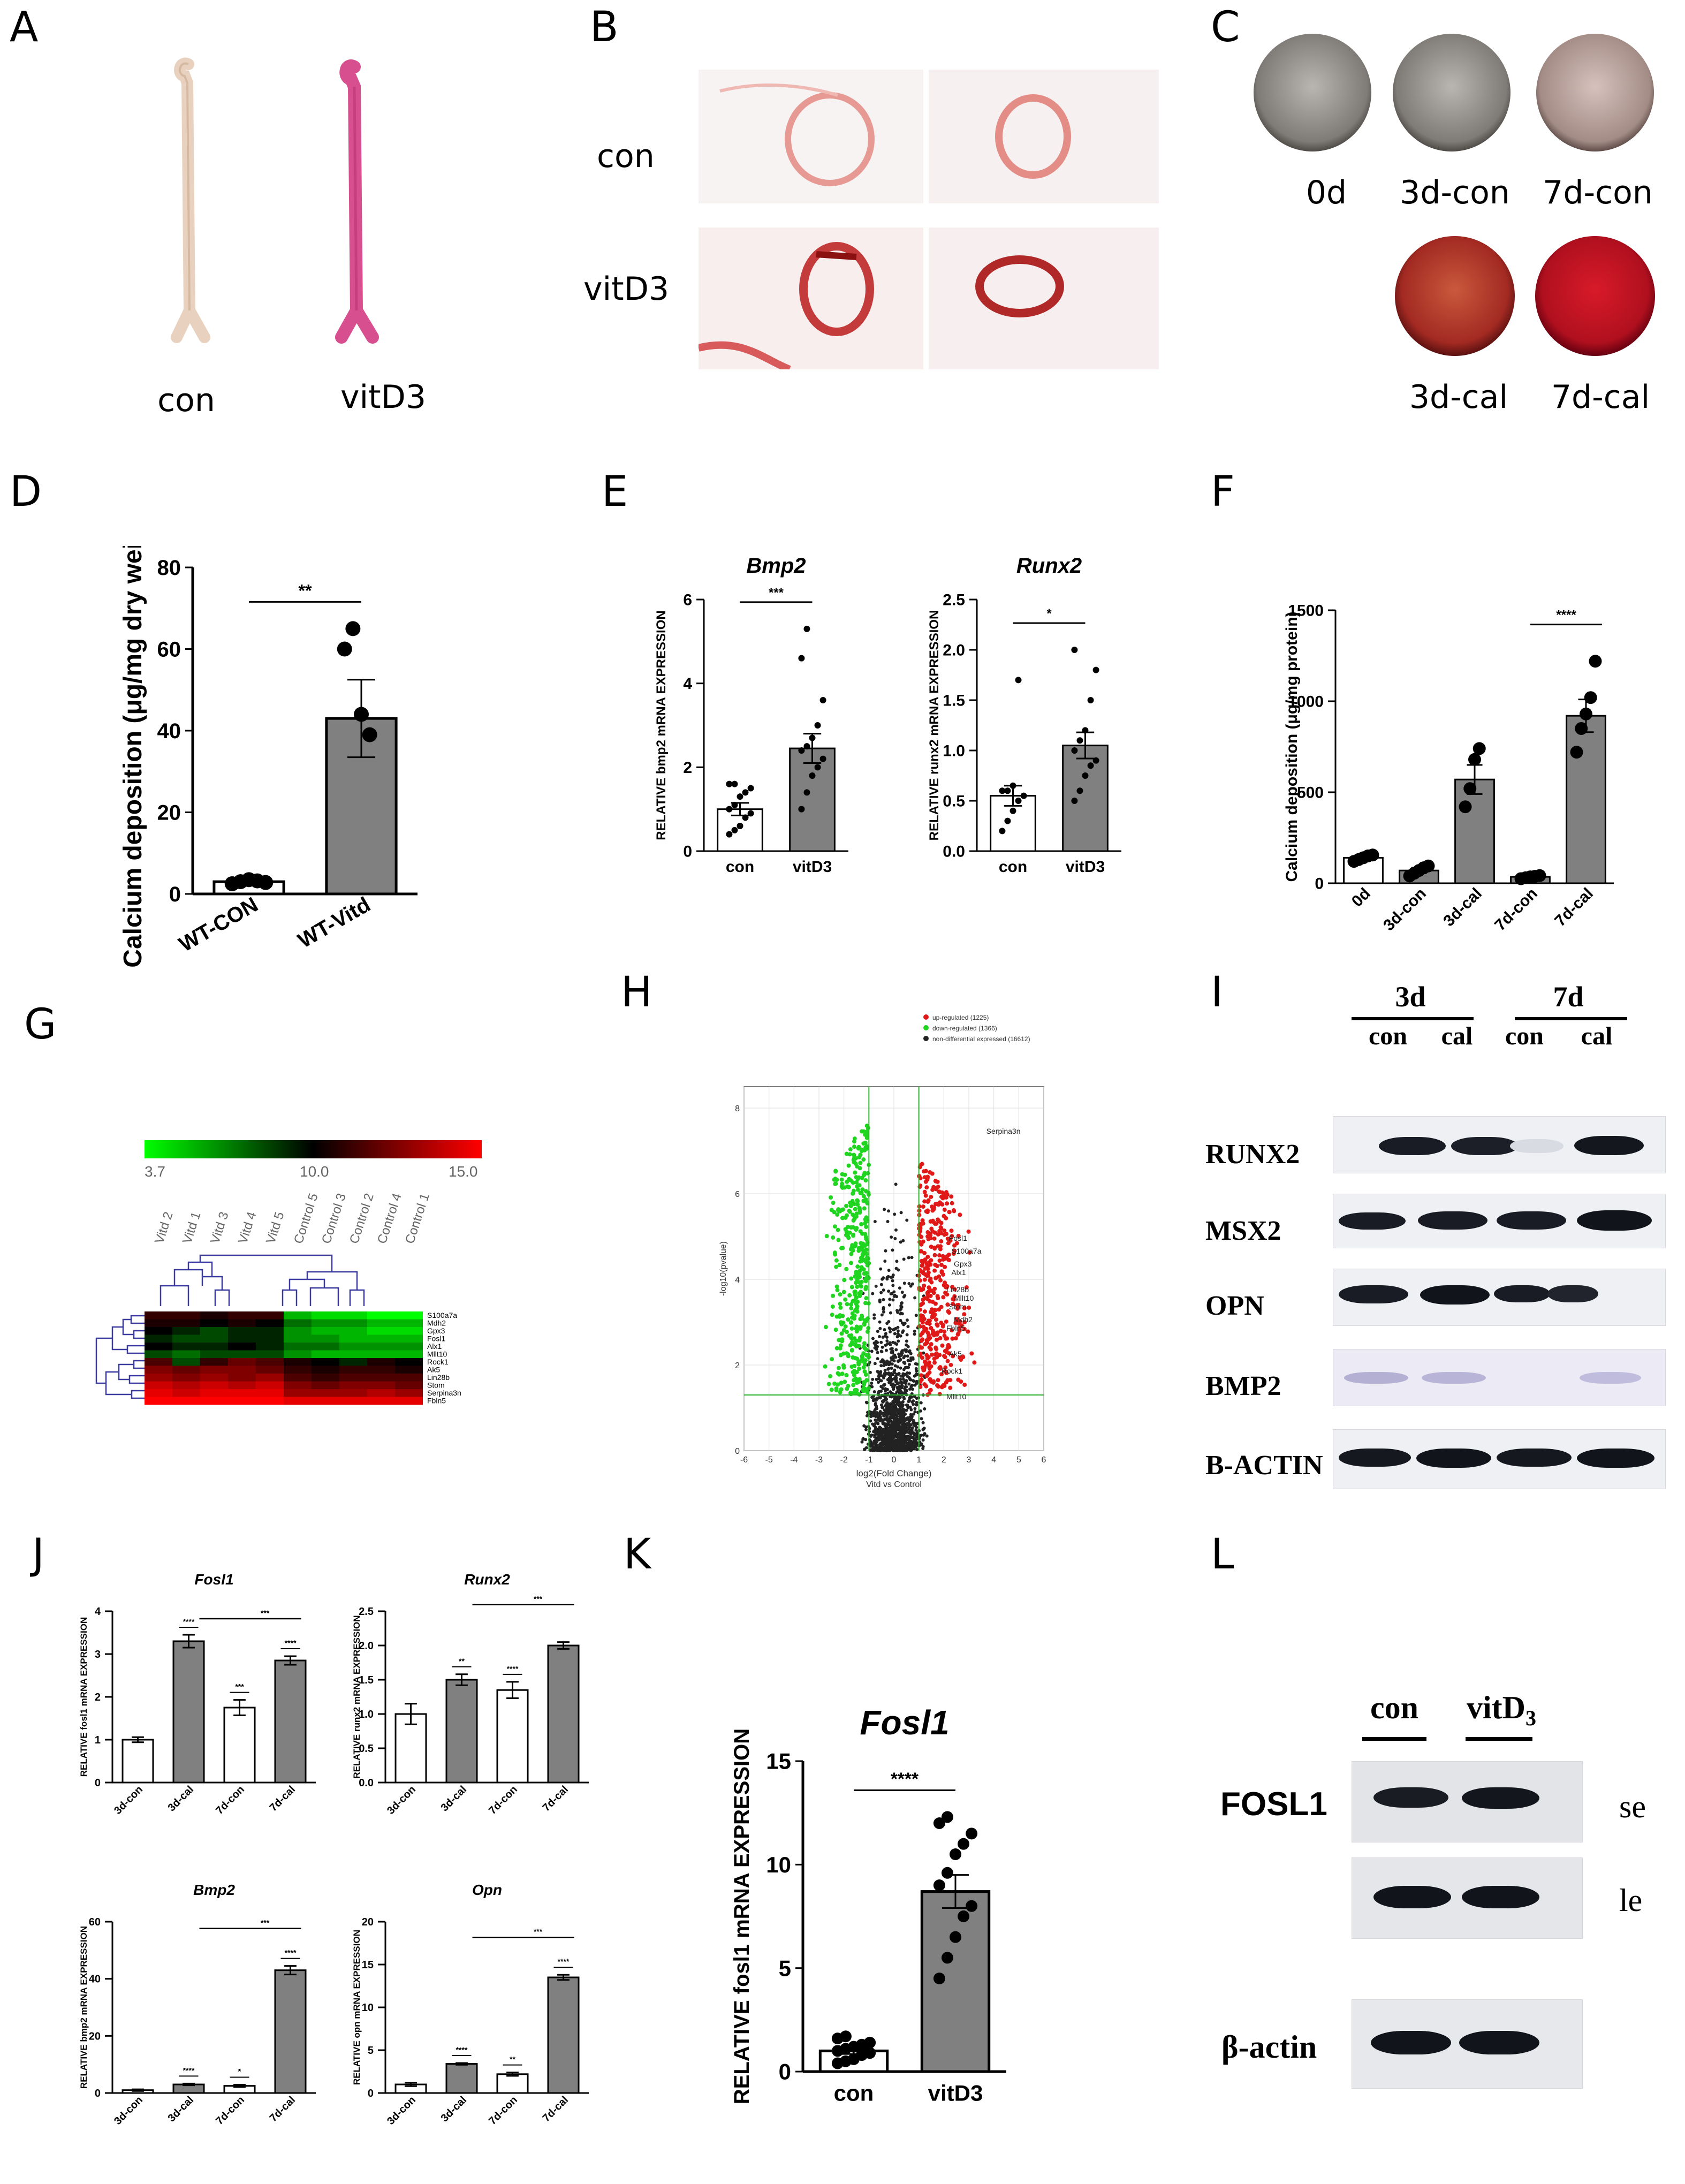  What do you see at coordinates (1243, 1386) in the screenshot?
I see `wb-row-bmp2: BMP2` at bounding box center [1243, 1386].